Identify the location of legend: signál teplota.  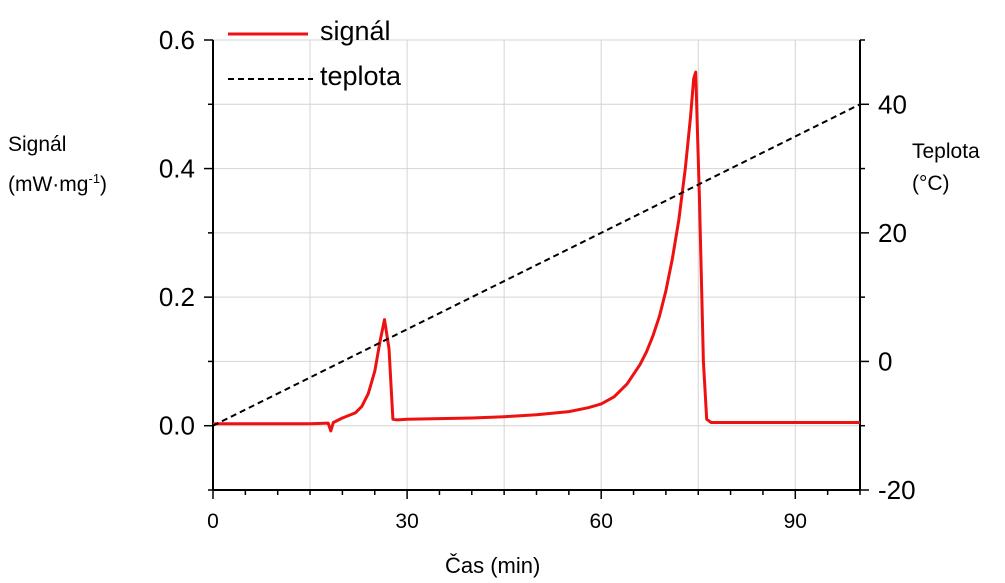
(315, 53).